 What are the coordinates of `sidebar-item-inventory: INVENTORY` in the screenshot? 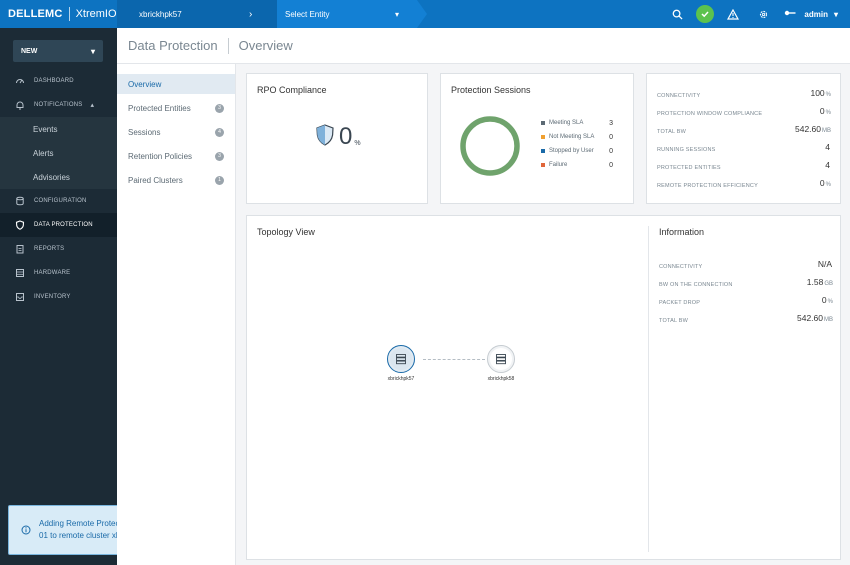 It's located at (58, 297).